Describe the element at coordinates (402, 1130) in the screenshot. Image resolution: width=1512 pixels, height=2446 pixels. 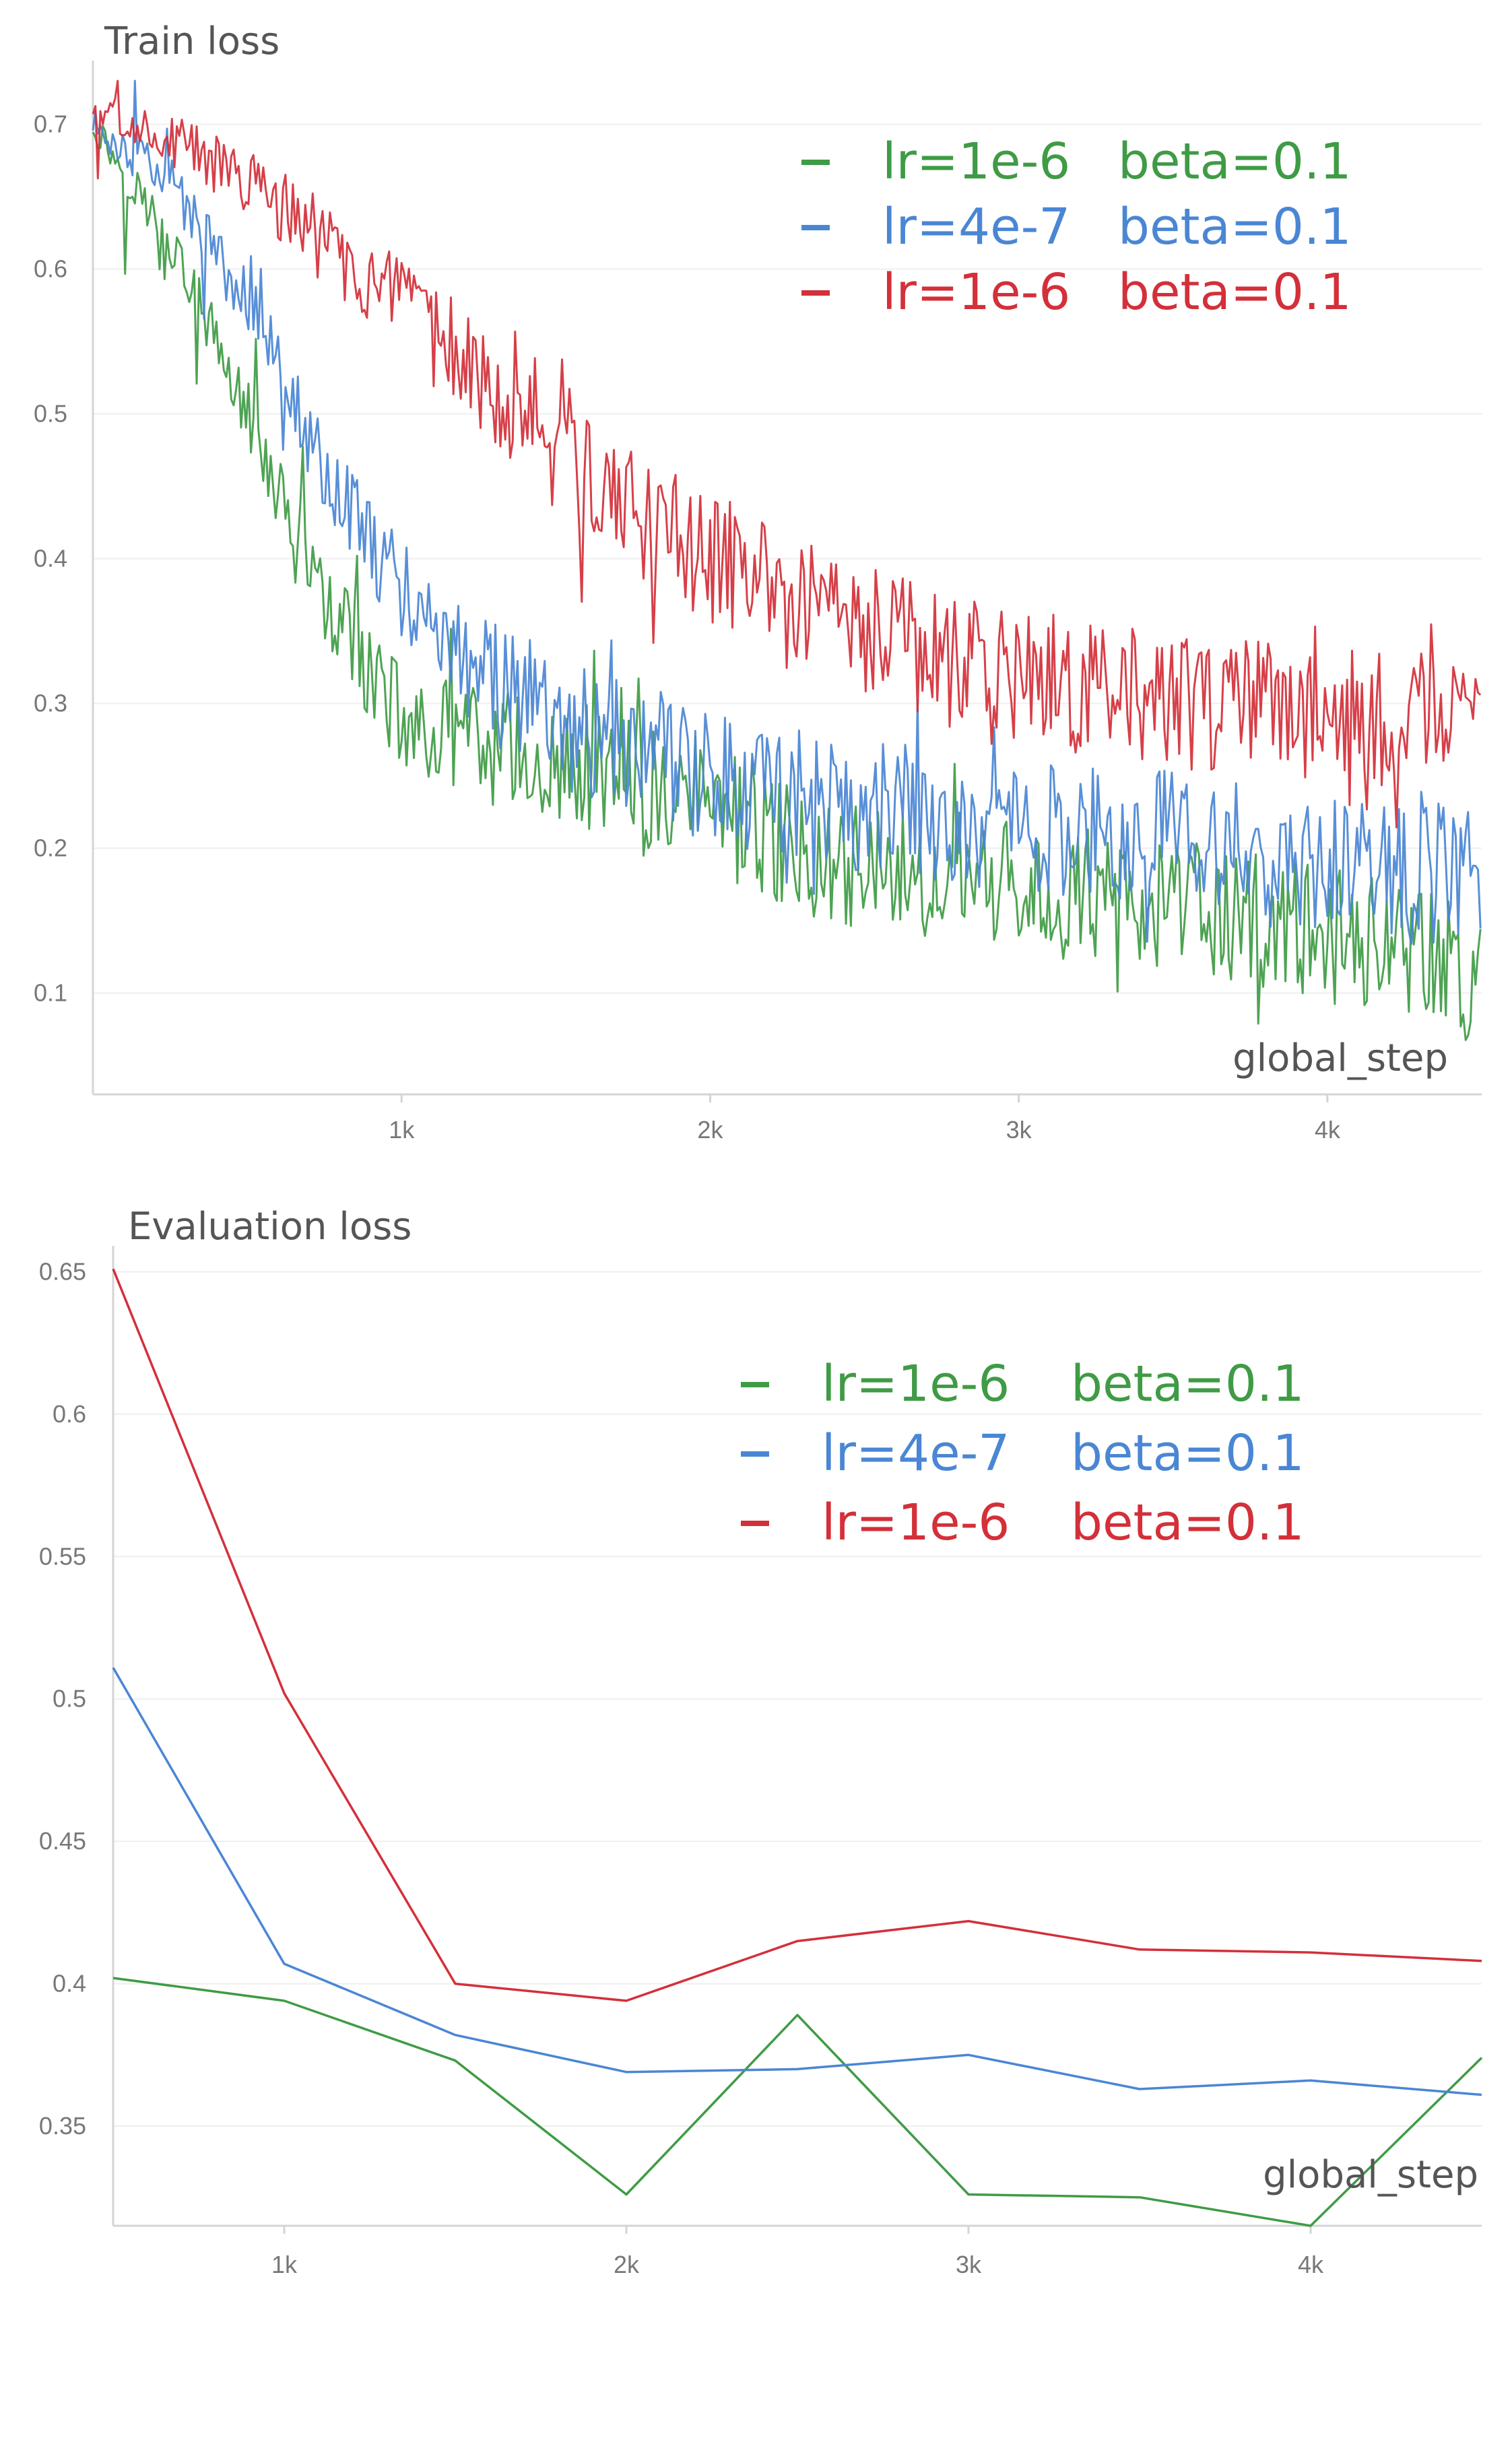
I see `train-x-tick-label: 1k` at that location.